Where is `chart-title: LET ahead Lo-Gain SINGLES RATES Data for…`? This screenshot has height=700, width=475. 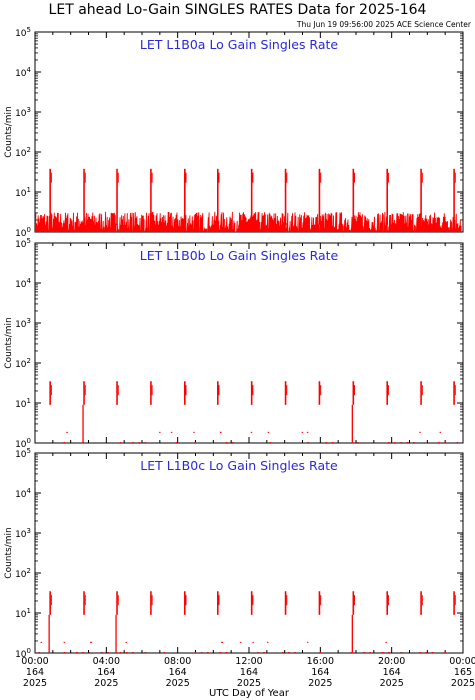
chart-title: LET ahead Lo-Gain SINGLES RATES Data for… is located at coordinates (237, 10).